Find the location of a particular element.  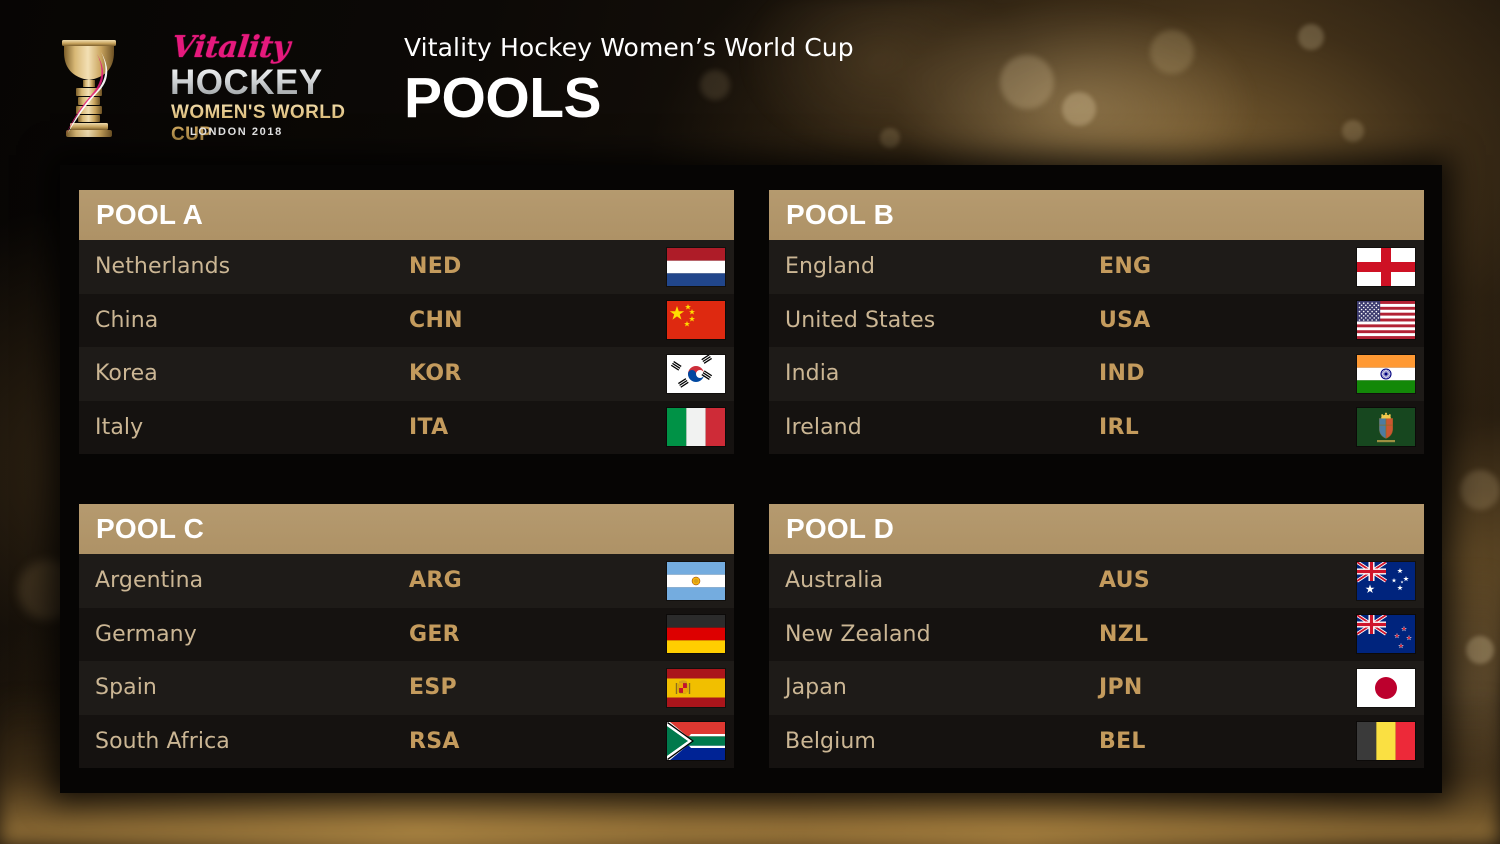

pool-a-title: POOL A is located at coordinates (149, 214).